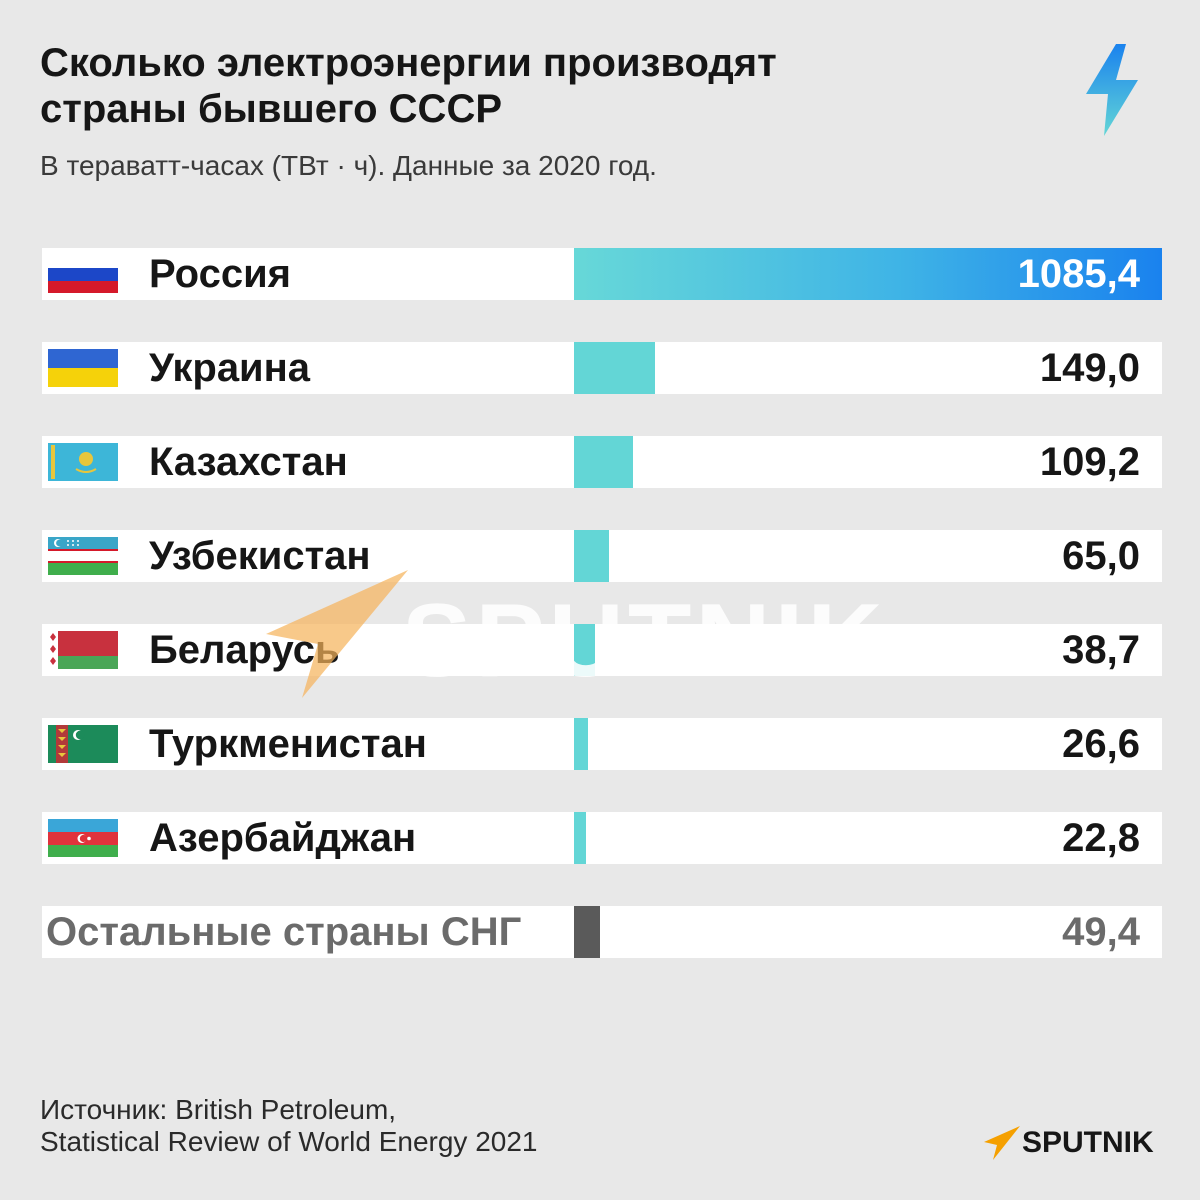 Image resolution: width=1200 pixels, height=1200 pixels. What do you see at coordinates (83, 368) in the screenshot?
I see `ukraine-flag` at bounding box center [83, 368].